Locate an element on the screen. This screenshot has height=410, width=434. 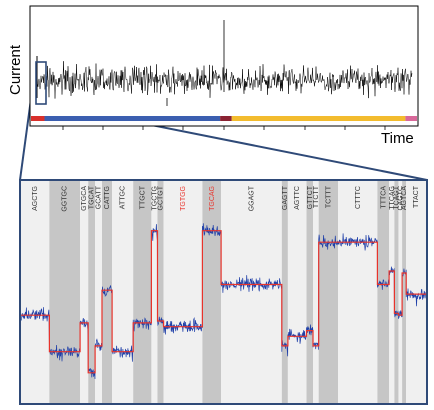
overview-spikes is located at coordinates (130, 63).